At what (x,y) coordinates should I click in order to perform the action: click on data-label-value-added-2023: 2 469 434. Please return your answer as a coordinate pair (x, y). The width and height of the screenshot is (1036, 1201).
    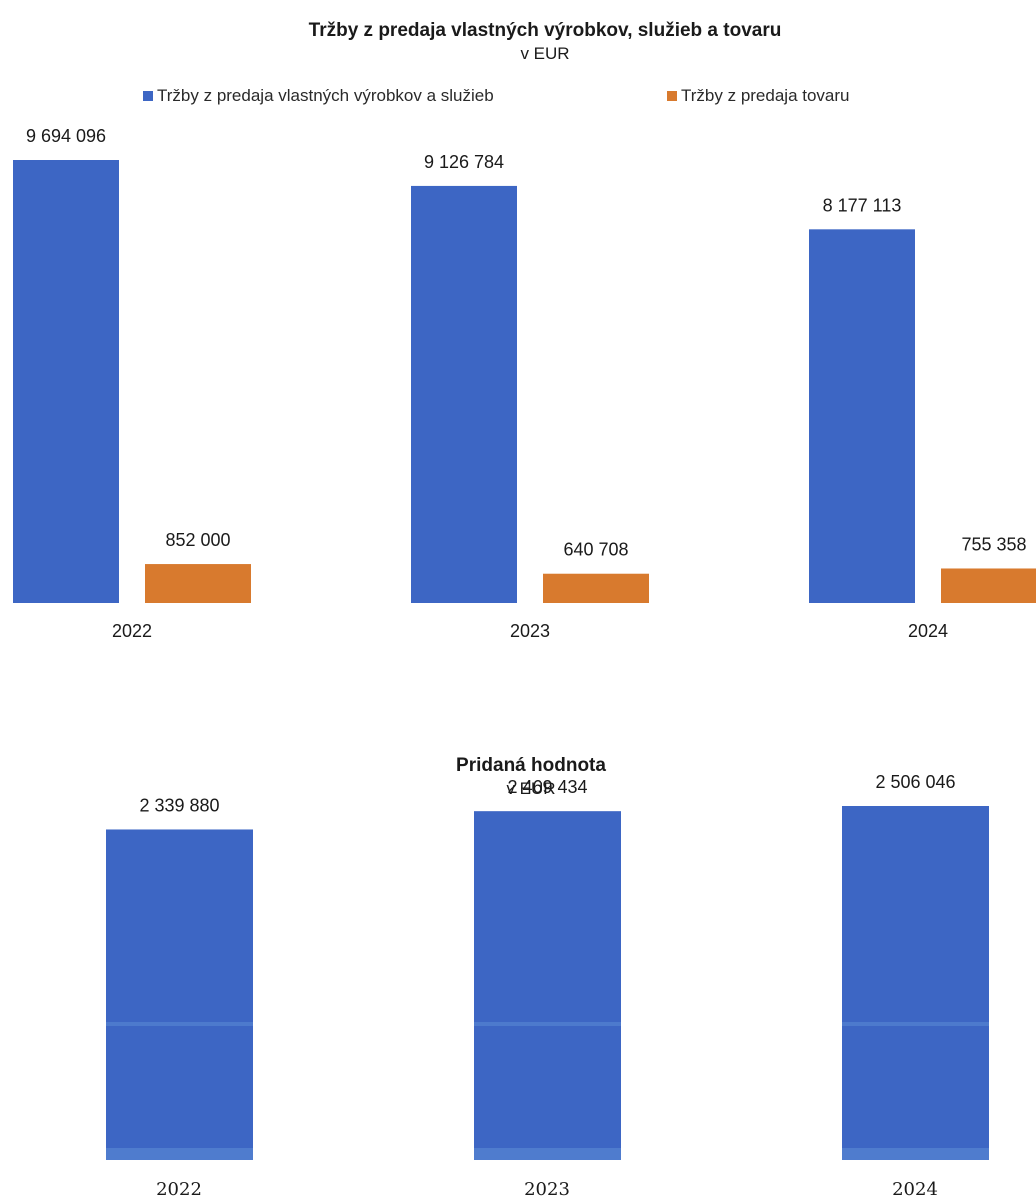
    Looking at the image, I should click on (547, 787).